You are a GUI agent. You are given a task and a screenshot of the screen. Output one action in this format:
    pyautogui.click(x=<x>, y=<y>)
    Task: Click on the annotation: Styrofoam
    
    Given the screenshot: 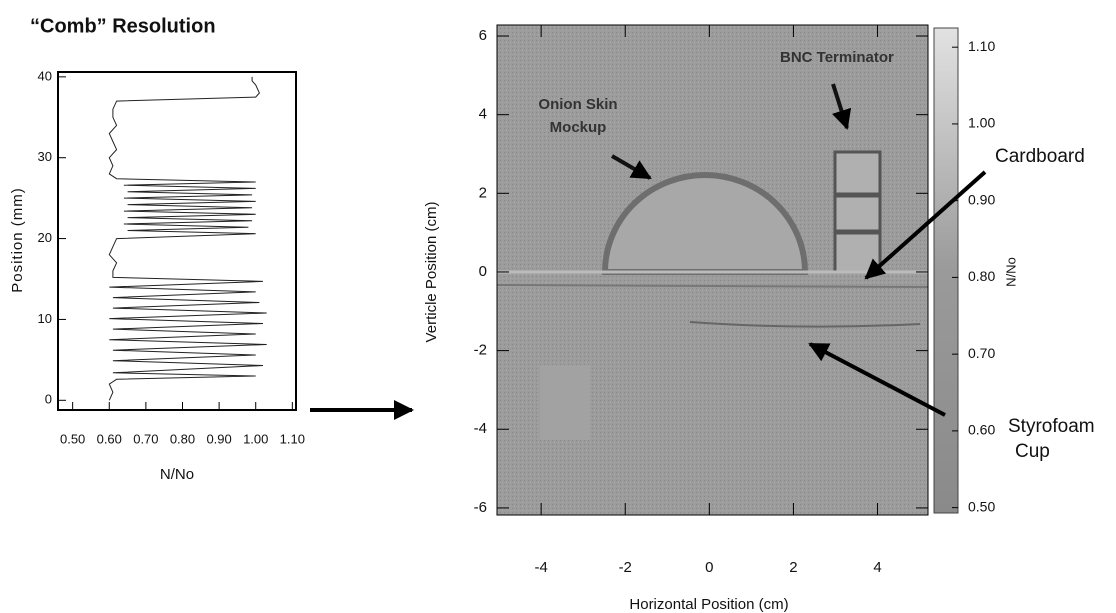 What is the action you would take?
    pyautogui.click(x=1051, y=426)
    